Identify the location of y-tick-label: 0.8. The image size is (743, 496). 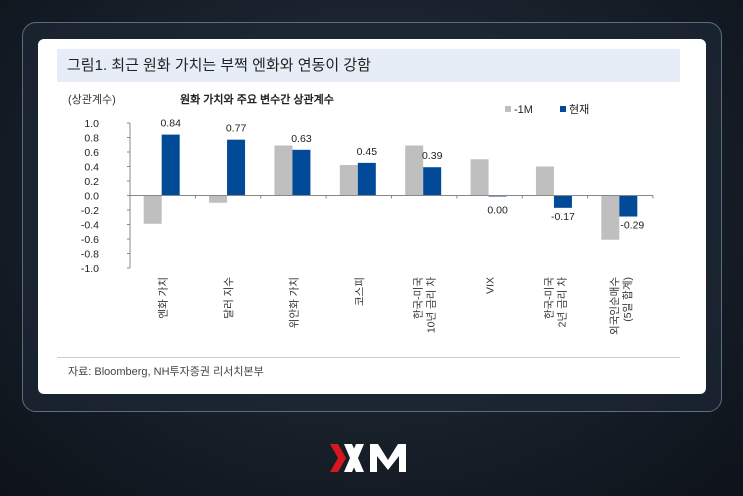
(91, 139).